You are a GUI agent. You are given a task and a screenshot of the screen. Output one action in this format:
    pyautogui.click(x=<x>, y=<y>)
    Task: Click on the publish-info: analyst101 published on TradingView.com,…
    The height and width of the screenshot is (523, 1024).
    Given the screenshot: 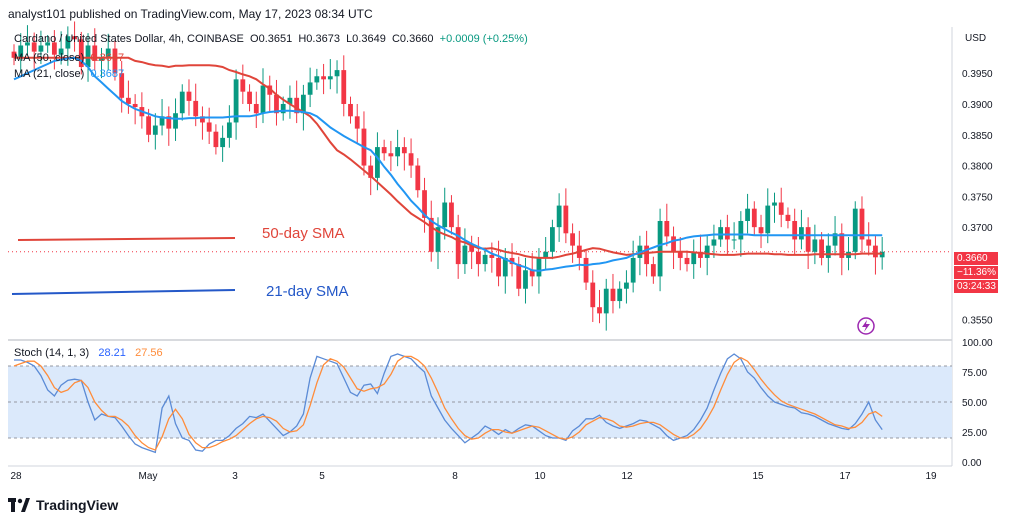 What is the action you would take?
    pyautogui.click(x=190, y=14)
    